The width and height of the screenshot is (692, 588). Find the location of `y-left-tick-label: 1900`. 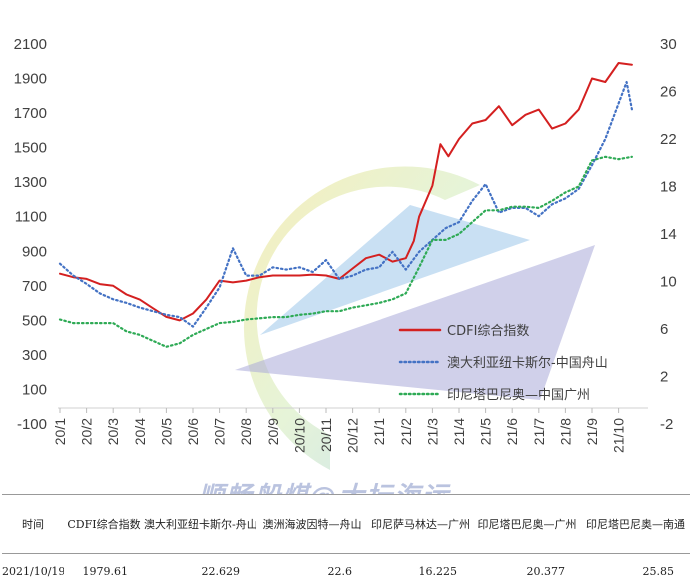

y-left-tick-label: 1900 is located at coordinates (30, 79).